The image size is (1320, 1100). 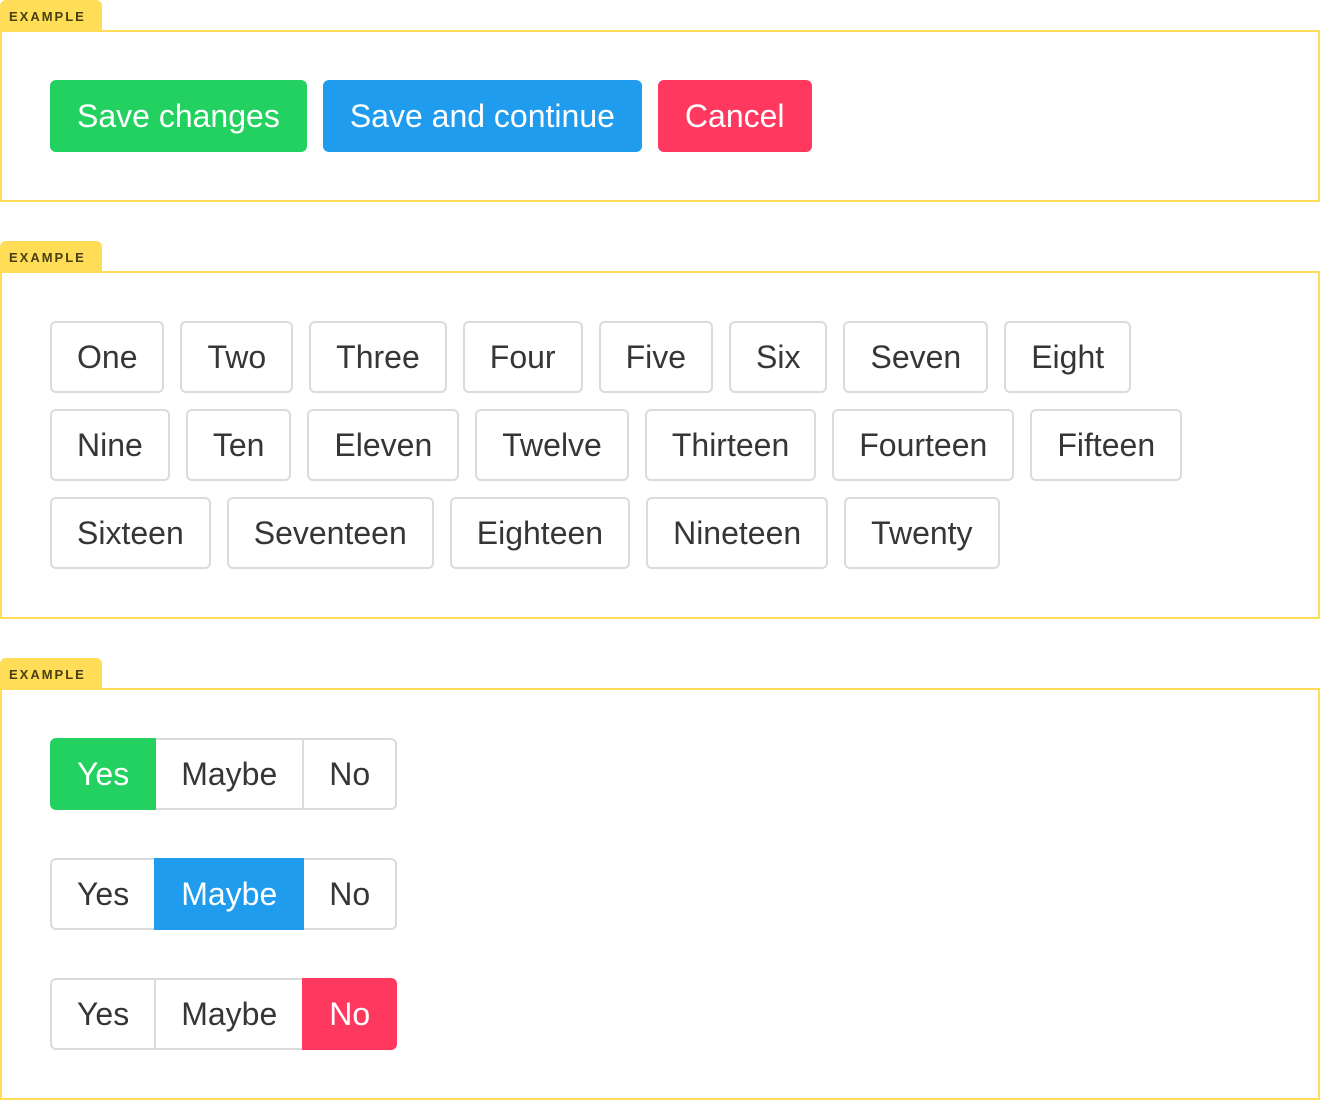 What do you see at coordinates (734, 116) in the screenshot?
I see `button: Cancel` at bounding box center [734, 116].